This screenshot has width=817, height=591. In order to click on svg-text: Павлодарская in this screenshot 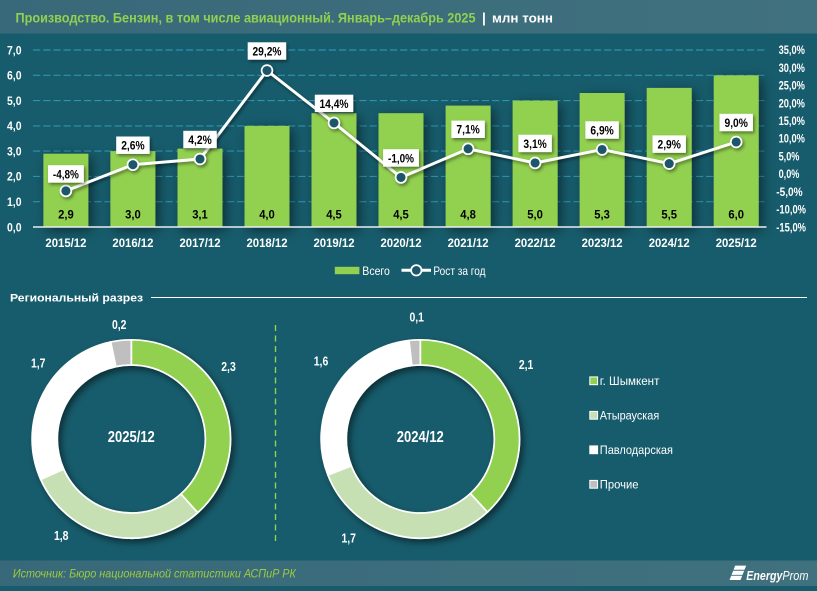, I will do `click(636, 450)`.